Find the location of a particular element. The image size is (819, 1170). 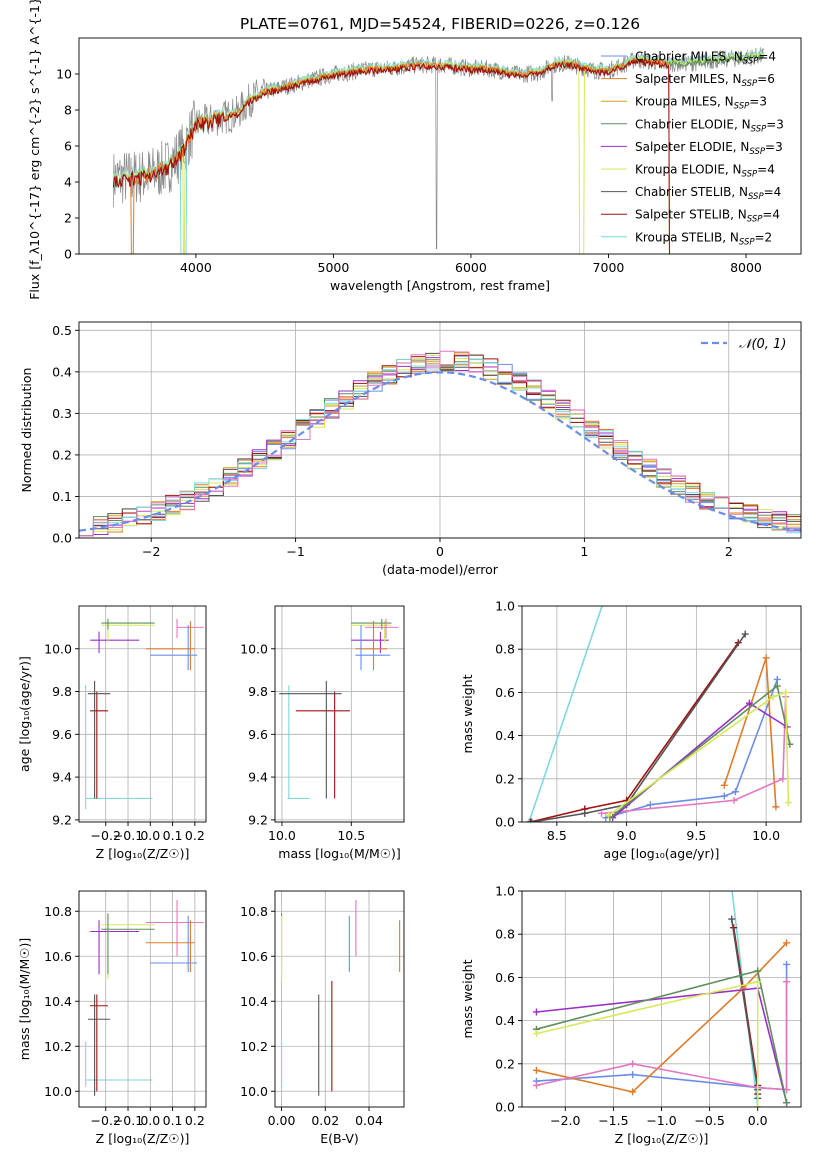

legend-label: 𝒩(0, 1) is located at coordinates (762, 344).